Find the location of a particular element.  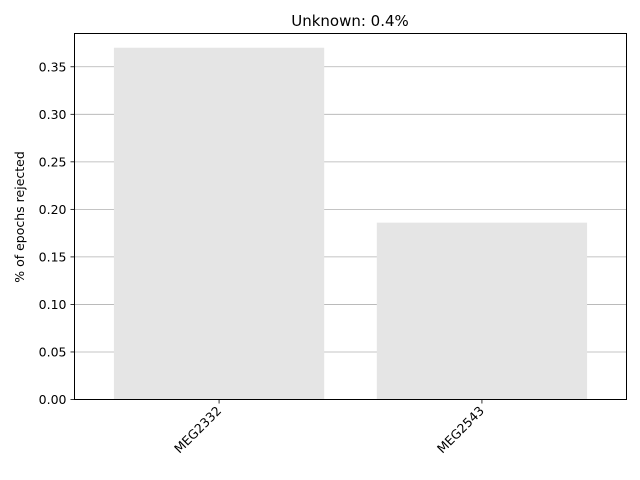

y-tick-label: 0.15 is located at coordinates (53, 256).